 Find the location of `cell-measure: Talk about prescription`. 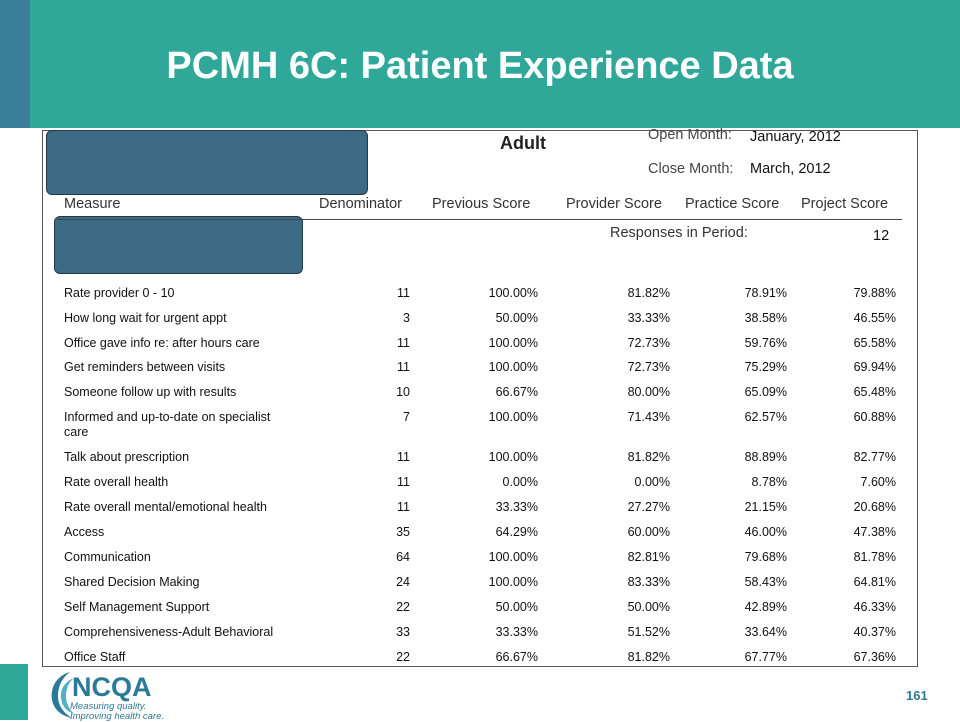

cell-measure: Talk about prescription is located at coordinates (127, 457).